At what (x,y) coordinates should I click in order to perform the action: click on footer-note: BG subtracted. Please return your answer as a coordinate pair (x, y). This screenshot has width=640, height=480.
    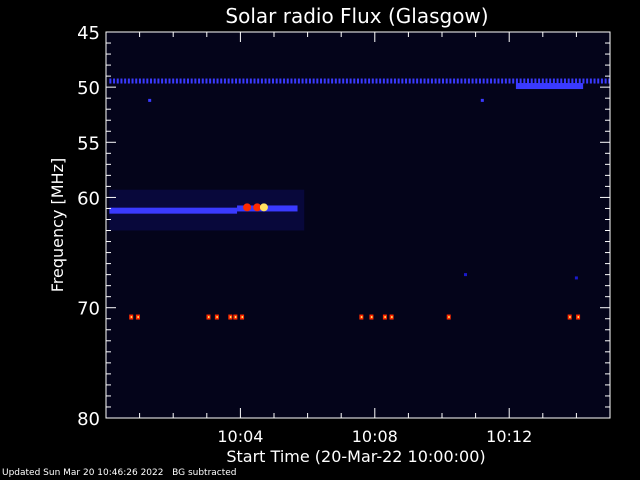
    Looking at the image, I should click on (204, 473).